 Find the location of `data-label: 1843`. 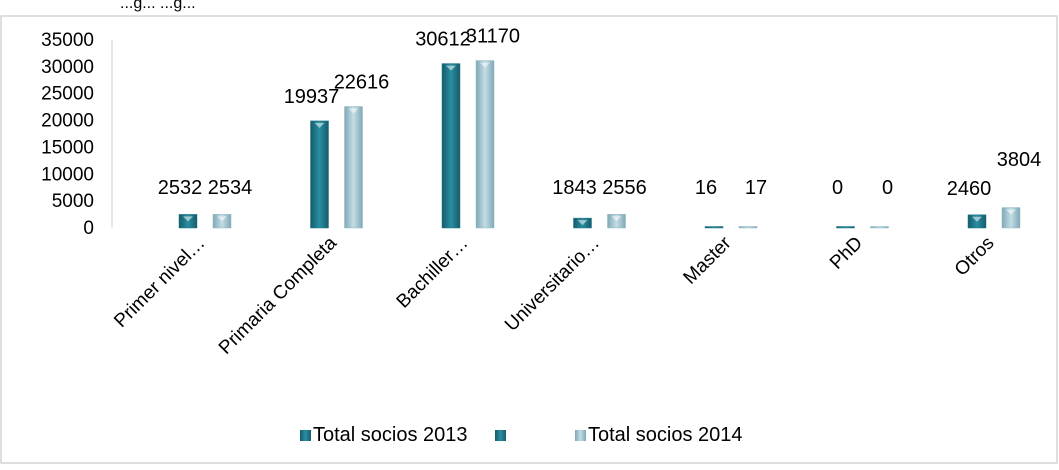

data-label: 1843 is located at coordinates (574, 188).